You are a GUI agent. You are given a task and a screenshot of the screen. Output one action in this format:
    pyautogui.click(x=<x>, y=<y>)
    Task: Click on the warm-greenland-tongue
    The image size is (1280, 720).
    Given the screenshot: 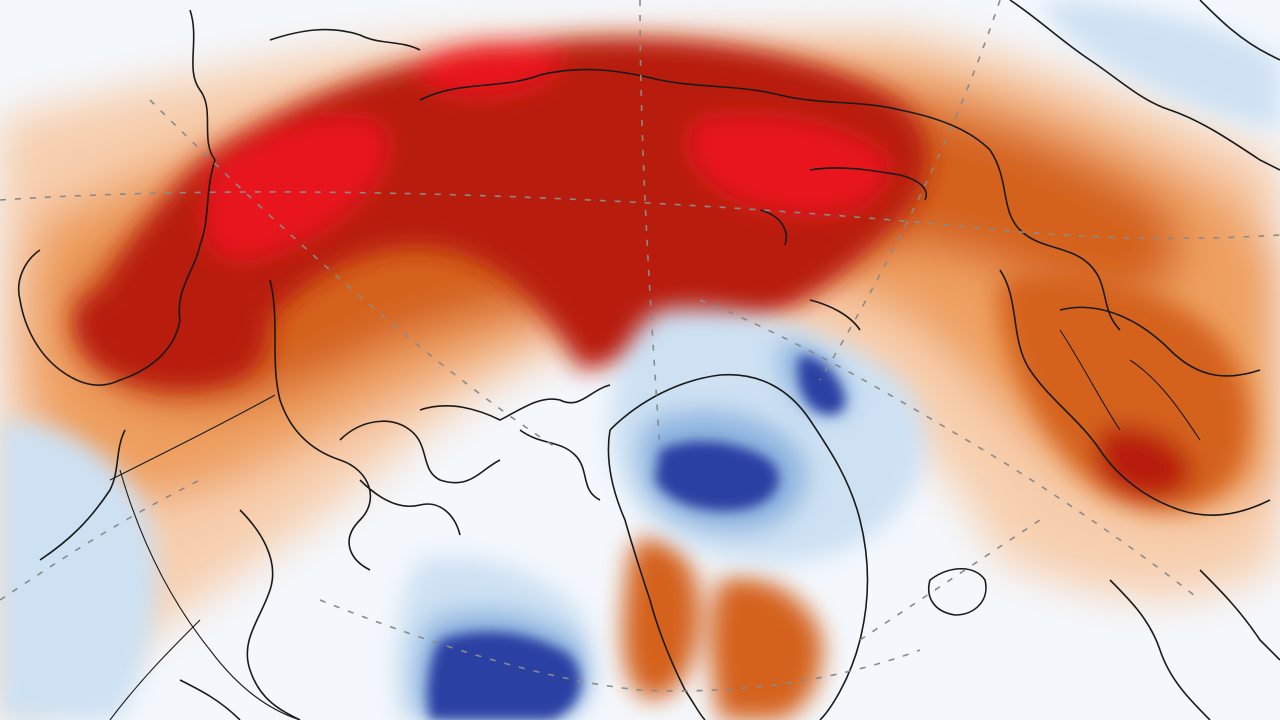 What is the action you would take?
    pyautogui.click(x=722, y=629)
    